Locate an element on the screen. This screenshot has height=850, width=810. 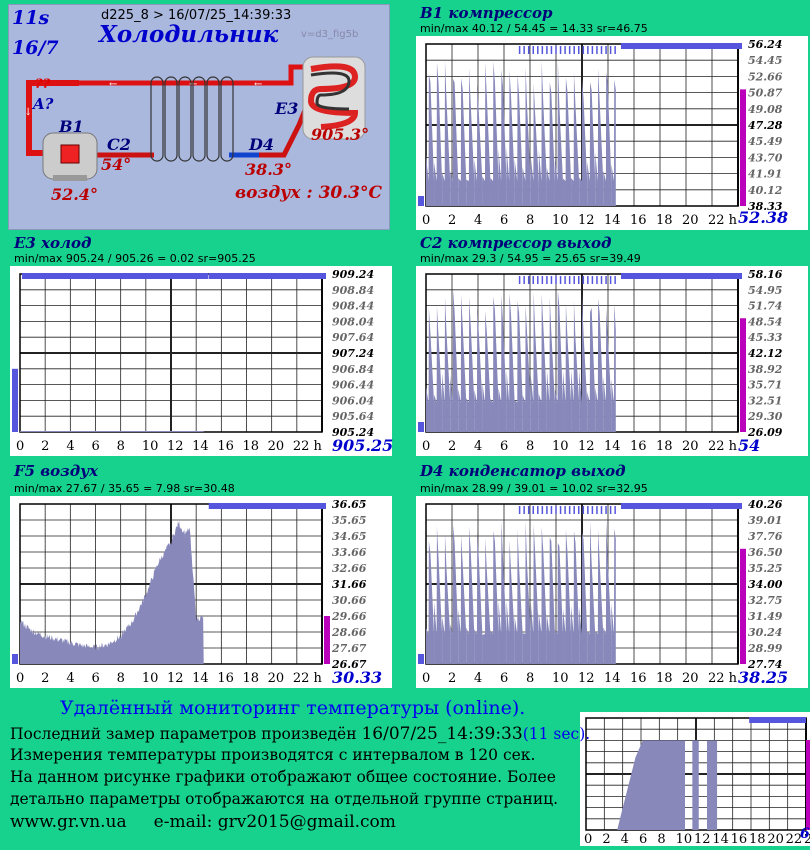
y-tick-label: 908.44 is located at coordinates (353, 306).